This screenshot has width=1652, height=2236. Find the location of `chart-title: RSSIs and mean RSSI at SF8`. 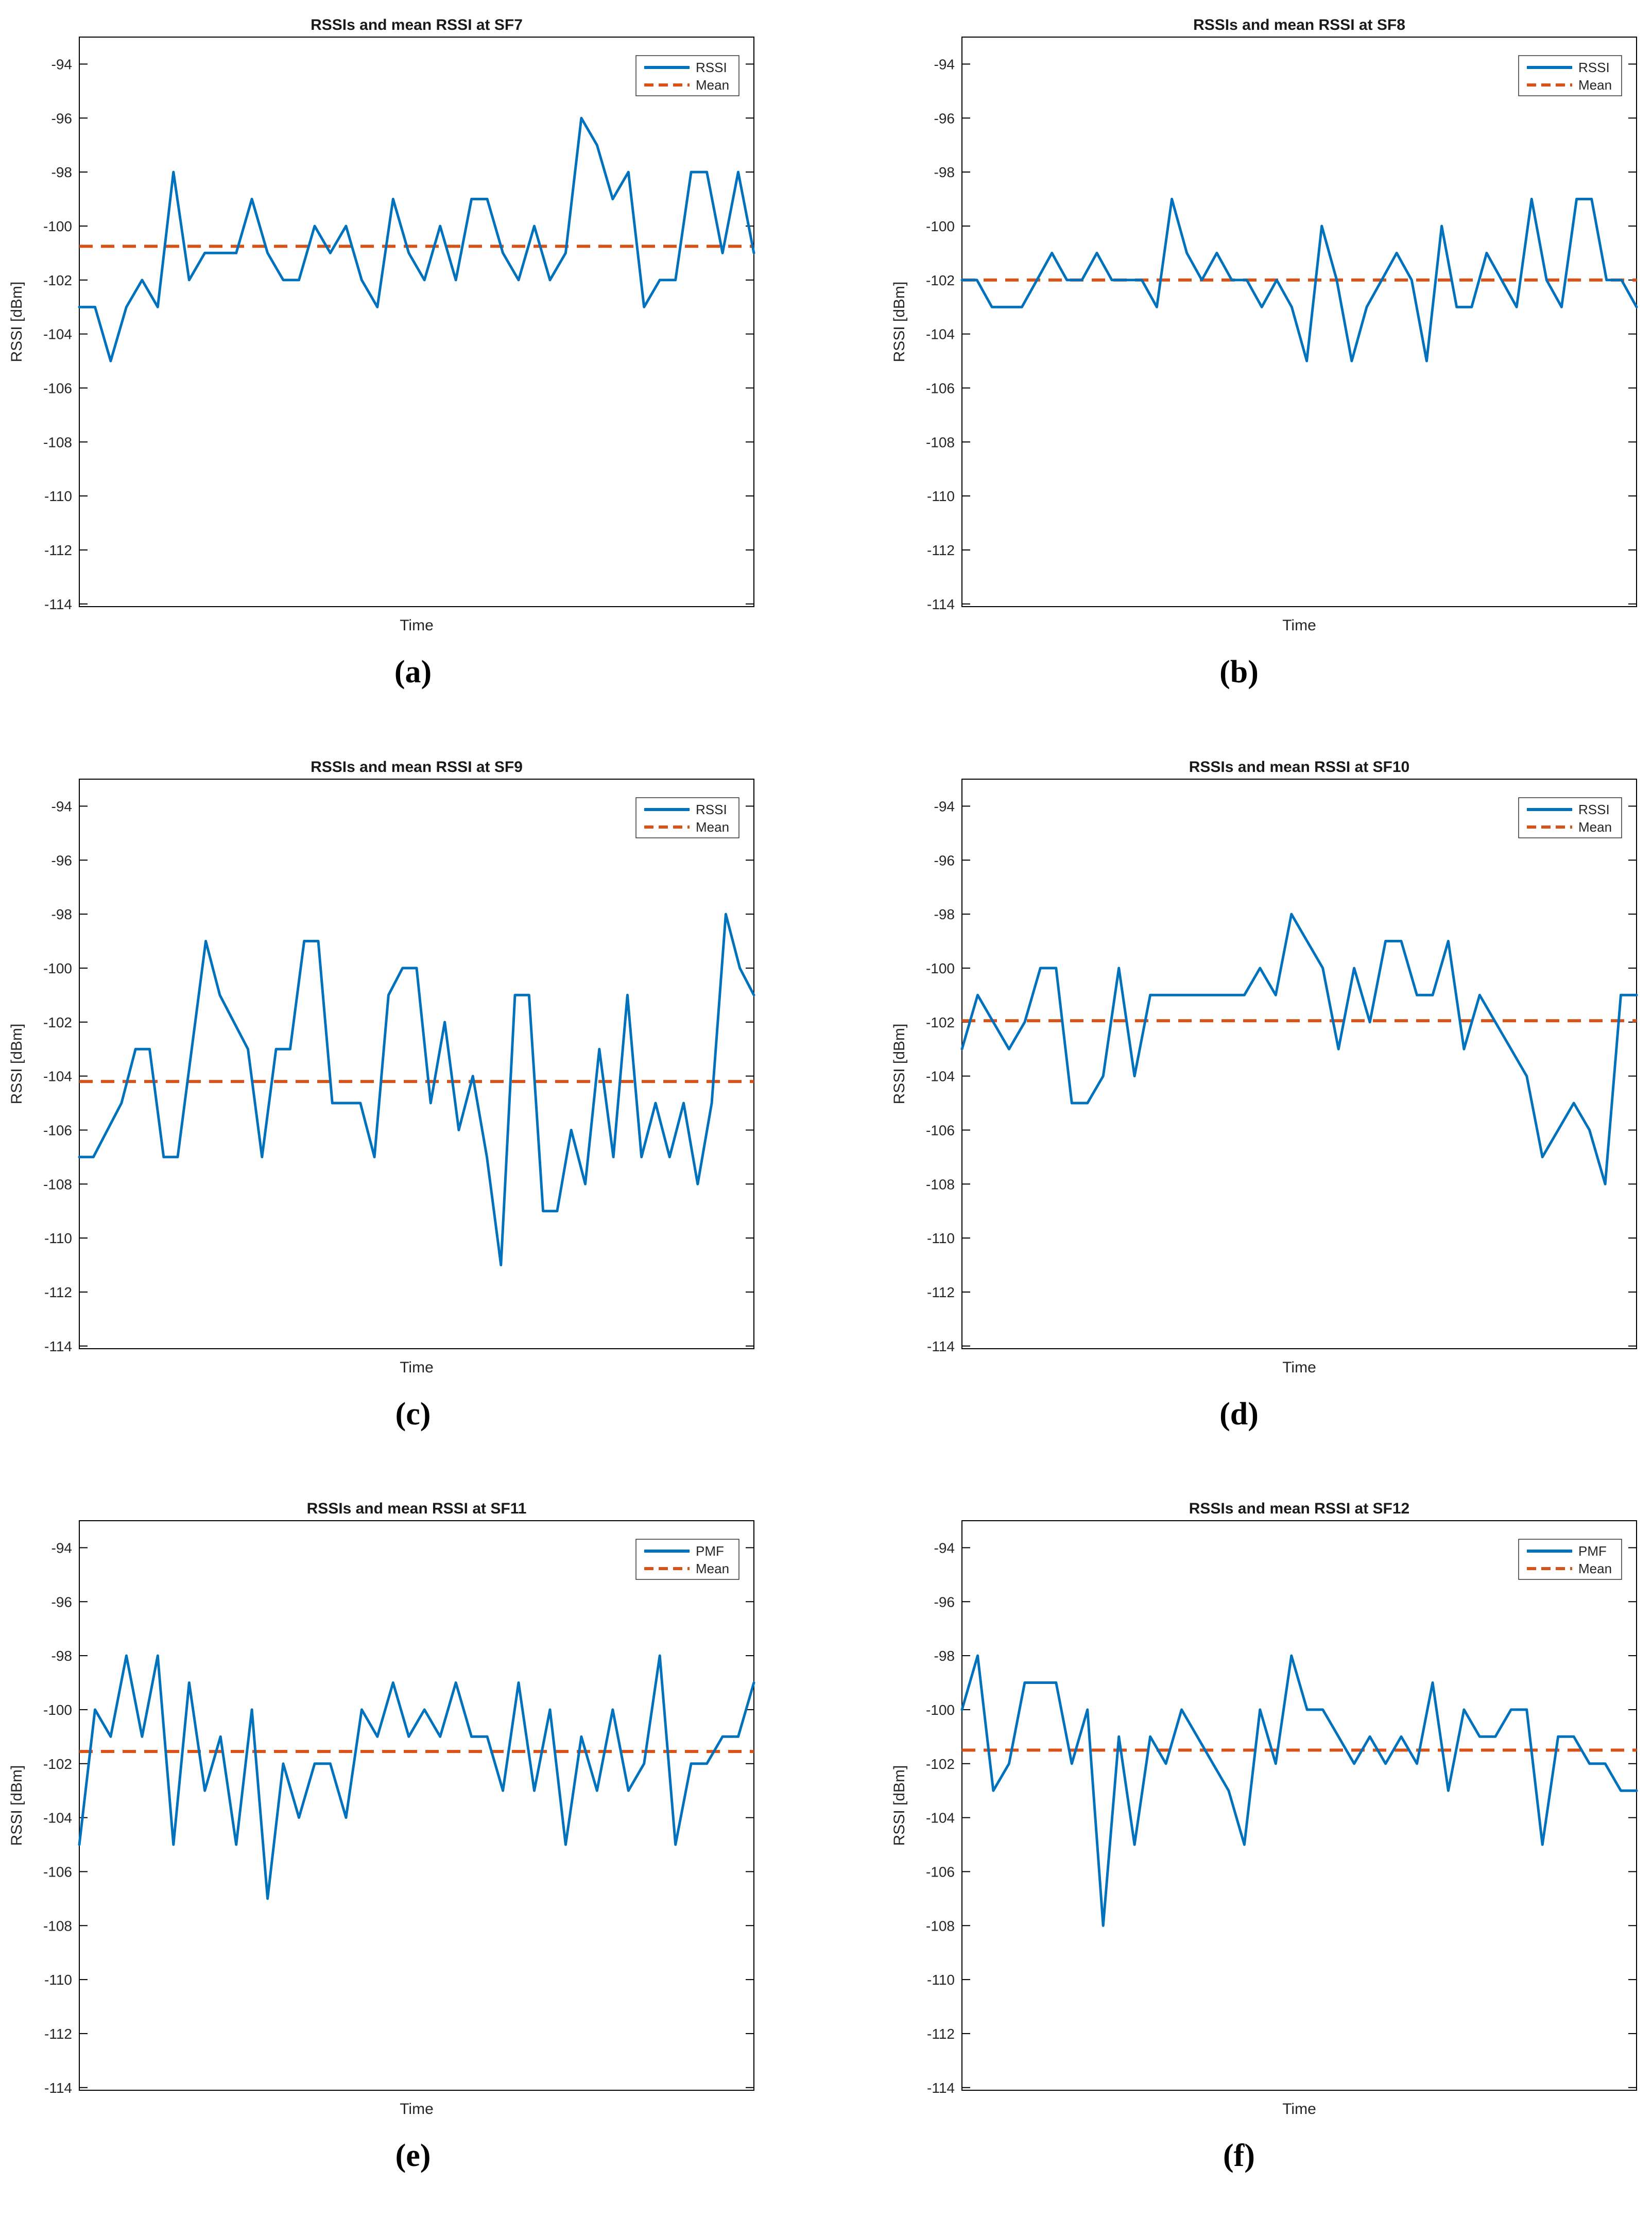

chart-title: RSSIs and mean RSSI at SF8 is located at coordinates (1299, 24).